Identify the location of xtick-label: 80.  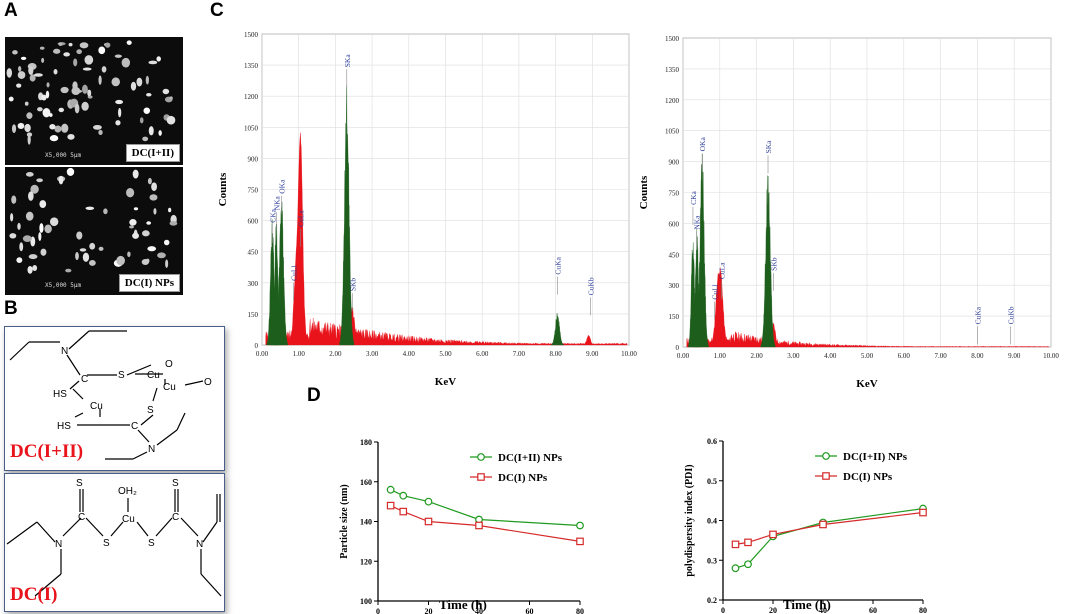
(580, 610).